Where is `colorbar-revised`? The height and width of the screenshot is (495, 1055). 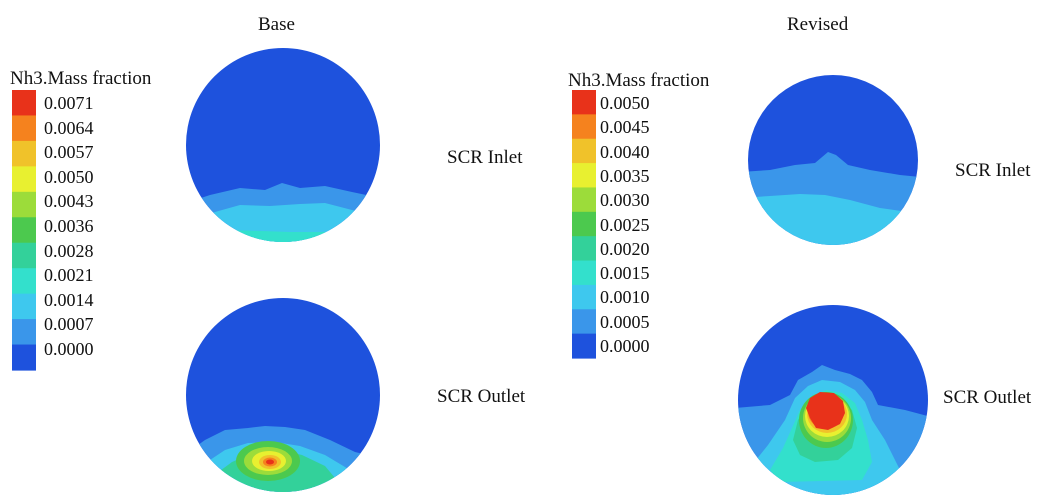
colorbar-revised is located at coordinates (584, 224).